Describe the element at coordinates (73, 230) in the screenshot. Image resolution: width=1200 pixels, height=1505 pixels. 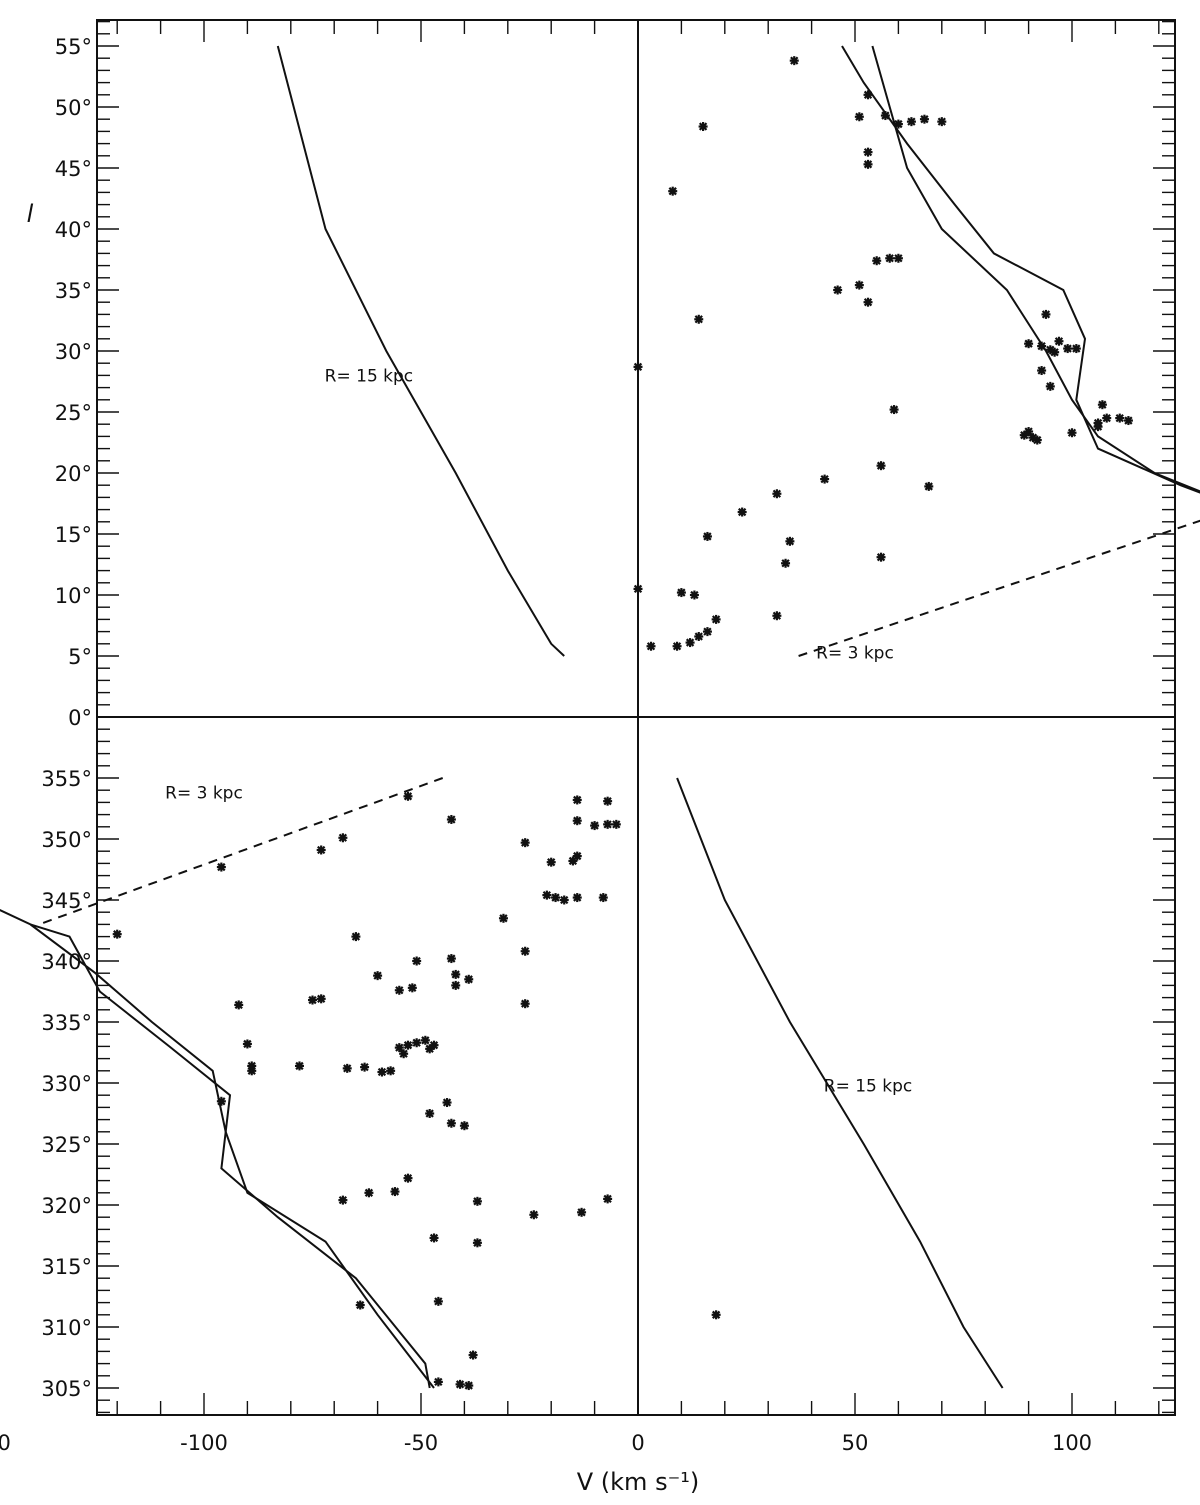
I see `y-tick-label: 40°` at that location.